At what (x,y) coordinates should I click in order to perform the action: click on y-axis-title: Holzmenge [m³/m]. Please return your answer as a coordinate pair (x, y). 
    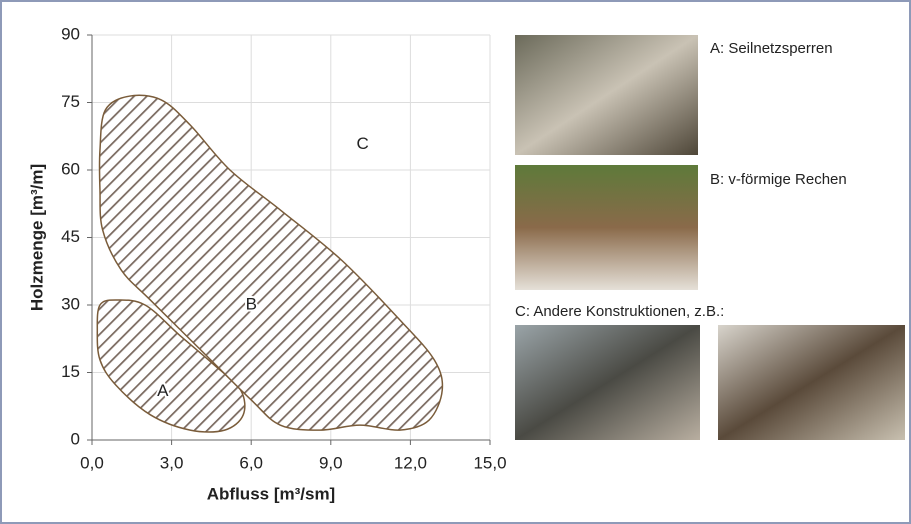
    Looking at the image, I should click on (36, 237).